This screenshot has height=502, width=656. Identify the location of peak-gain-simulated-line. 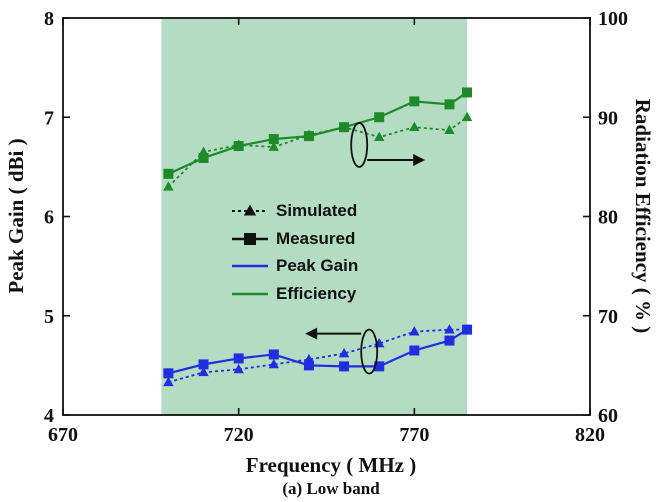
(318, 356).